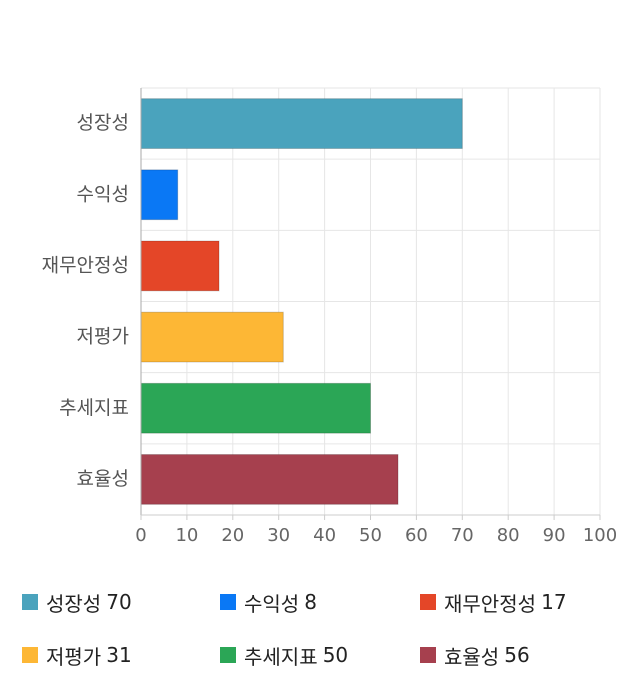 The width and height of the screenshot is (640, 700). What do you see at coordinates (462, 535) in the screenshot?
I see `x-tick-label: 70` at bounding box center [462, 535].